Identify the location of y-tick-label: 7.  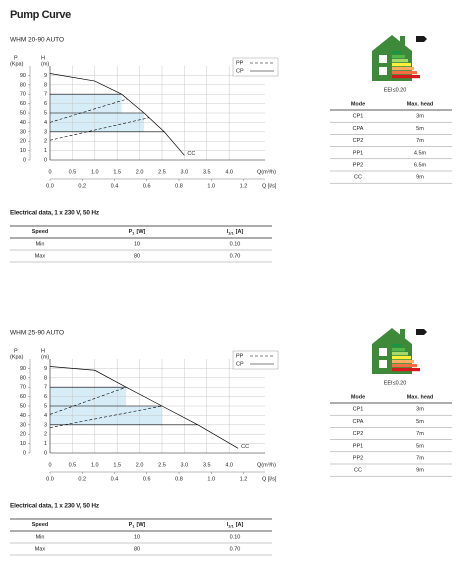
(45, 95).